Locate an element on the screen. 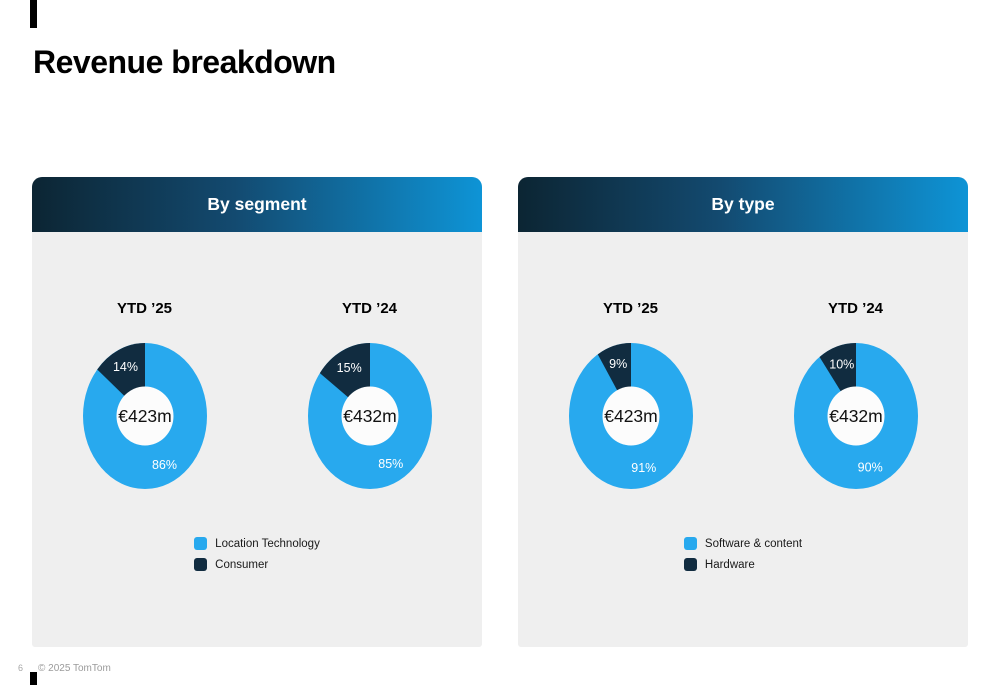 This screenshot has height=685, width=1000. panel-by-type-charts: YTD ’25 91% 9% €423m YTD ’24 90% 10% €432m is located at coordinates (743, 395).